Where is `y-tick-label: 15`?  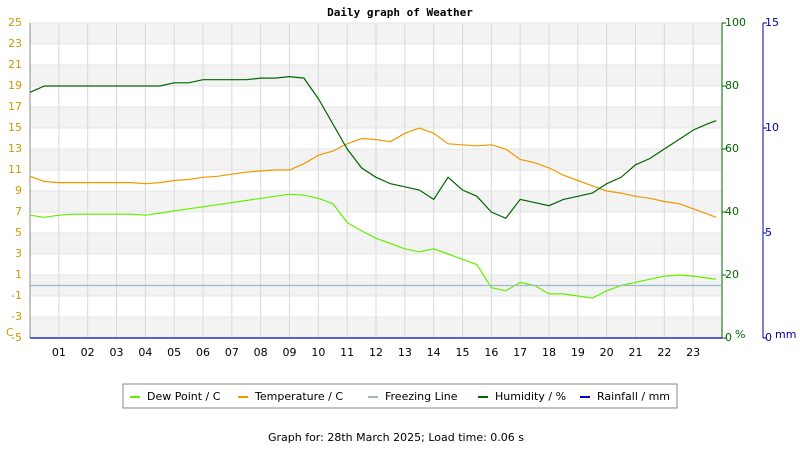
y-tick-label: 15 is located at coordinates (15, 127).